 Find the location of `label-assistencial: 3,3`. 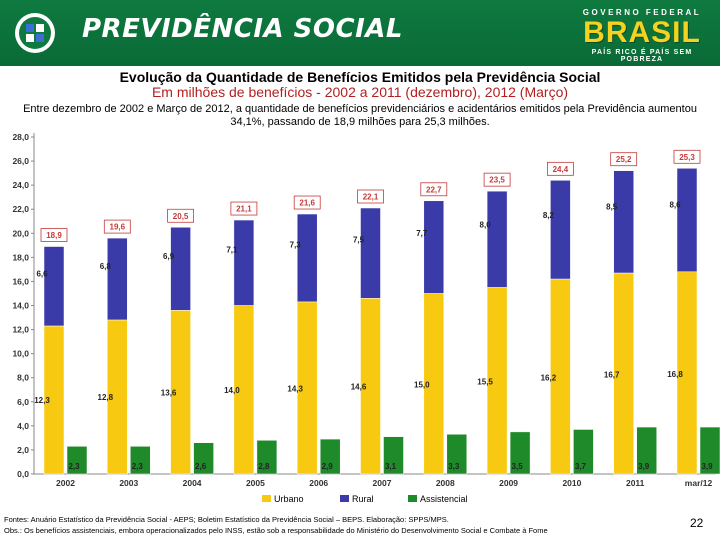

label-assistencial: 3,3 is located at coordinates (454, 466).